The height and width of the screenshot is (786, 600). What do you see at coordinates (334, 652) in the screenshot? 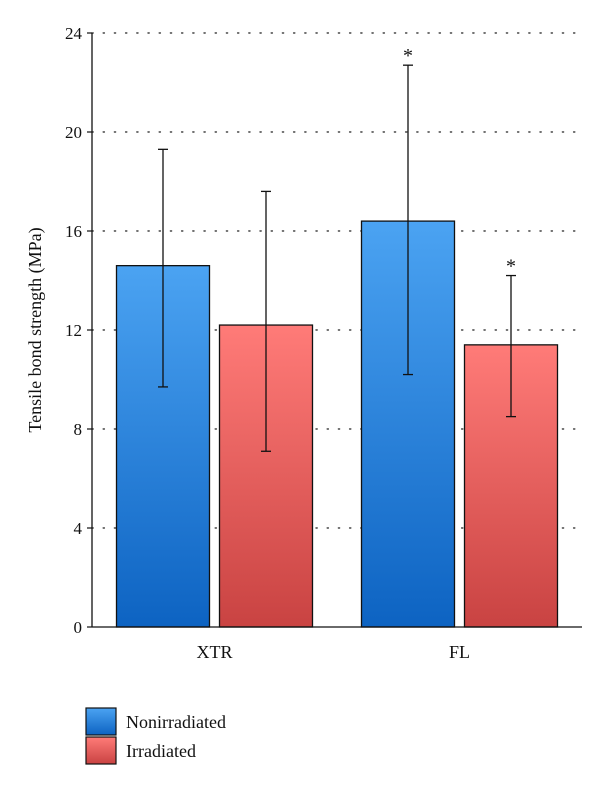
I see `x-category-labels: XTR FL` at bounding box center [334, 652].